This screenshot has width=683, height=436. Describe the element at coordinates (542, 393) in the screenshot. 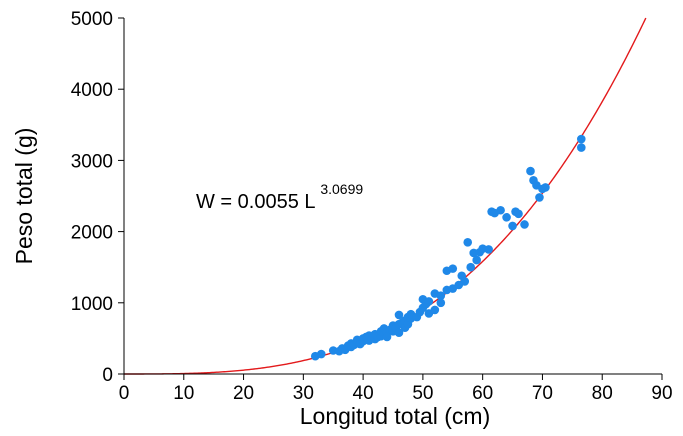

I see `x-tick-label: 70` at that location.